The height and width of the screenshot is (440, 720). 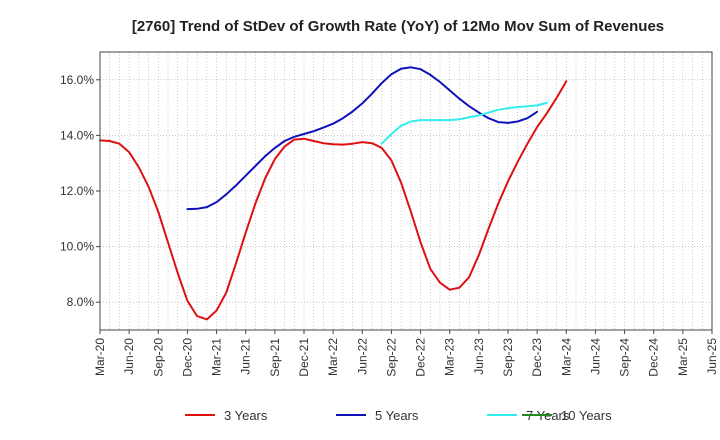 What do you see at coordinates (450, 357) in the screenshot?
I see `x-tick-label: Mar-23` at bounding box center [450, 357].